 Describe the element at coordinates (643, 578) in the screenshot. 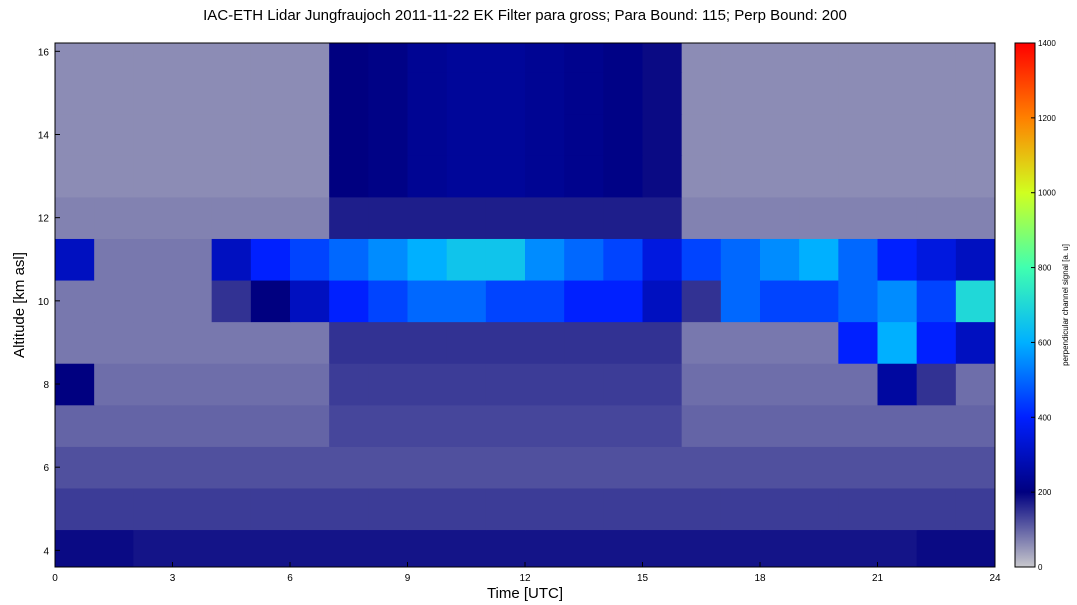

I see `x-tick-label: 15` at that location.